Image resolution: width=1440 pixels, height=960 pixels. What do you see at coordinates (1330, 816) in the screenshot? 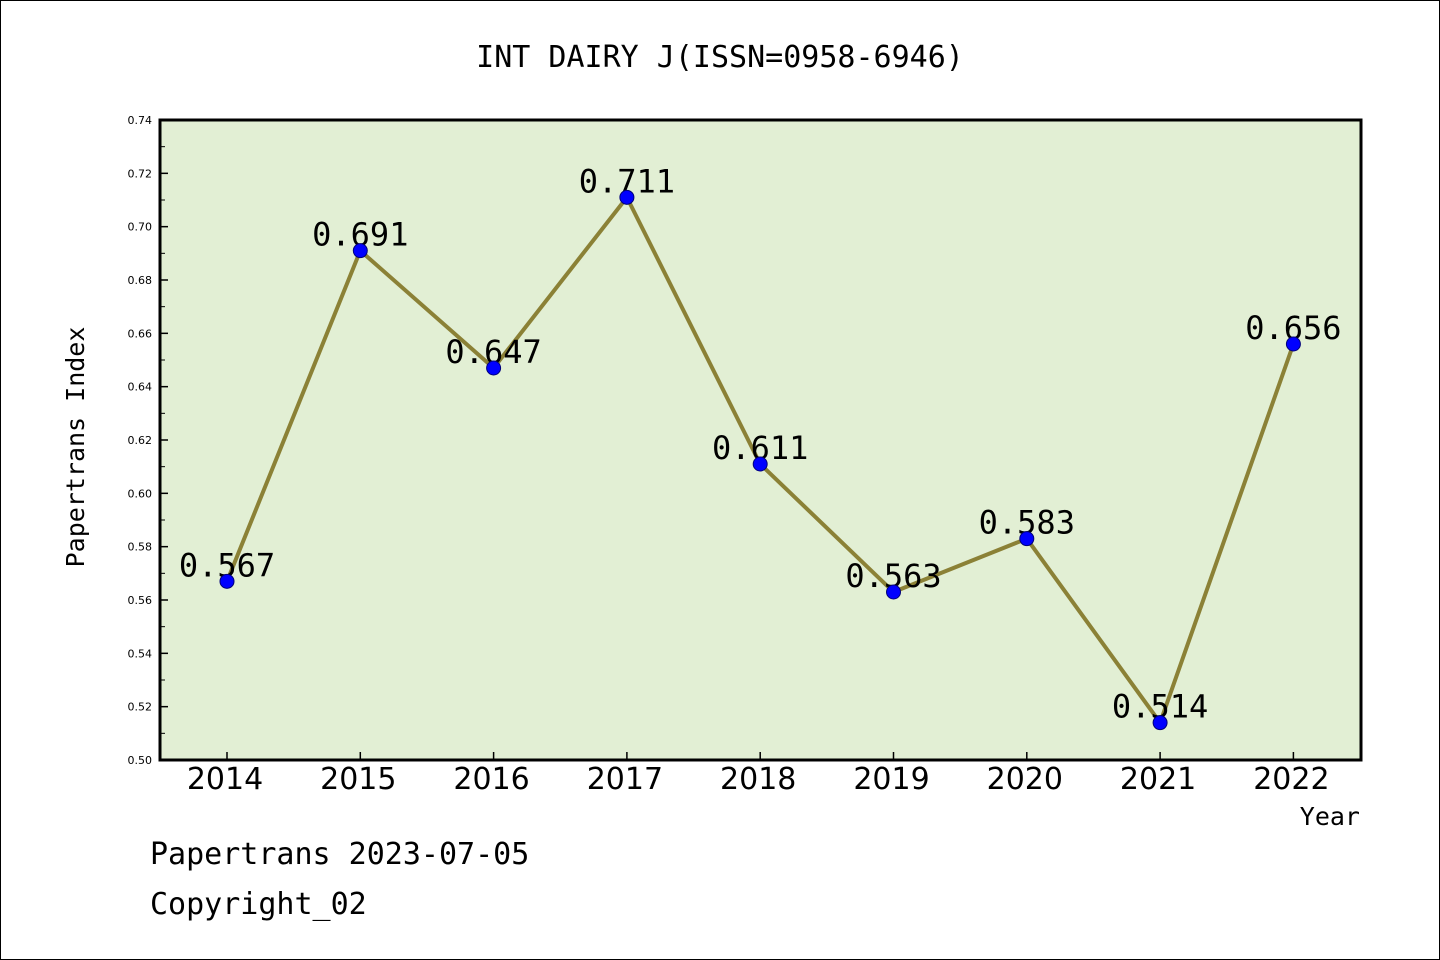
I see `x-axis-label: Year` at bounding box center [1330, 816].